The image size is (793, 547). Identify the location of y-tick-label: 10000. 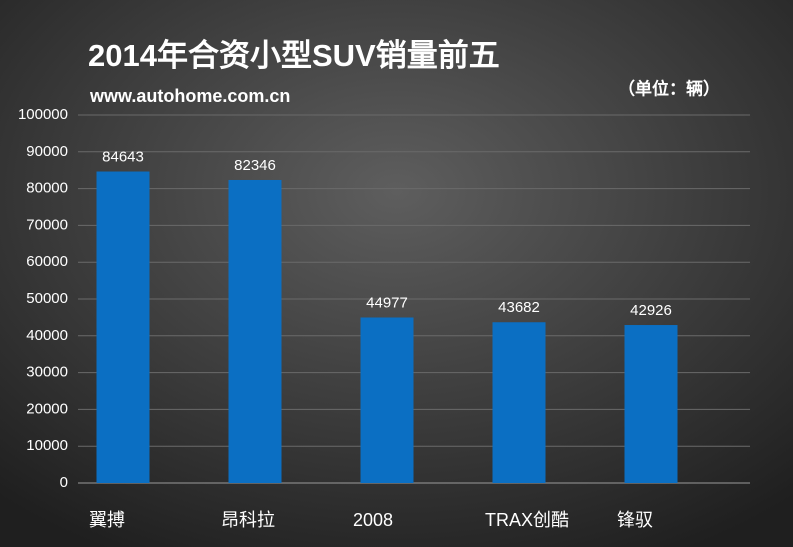
(47, 445).